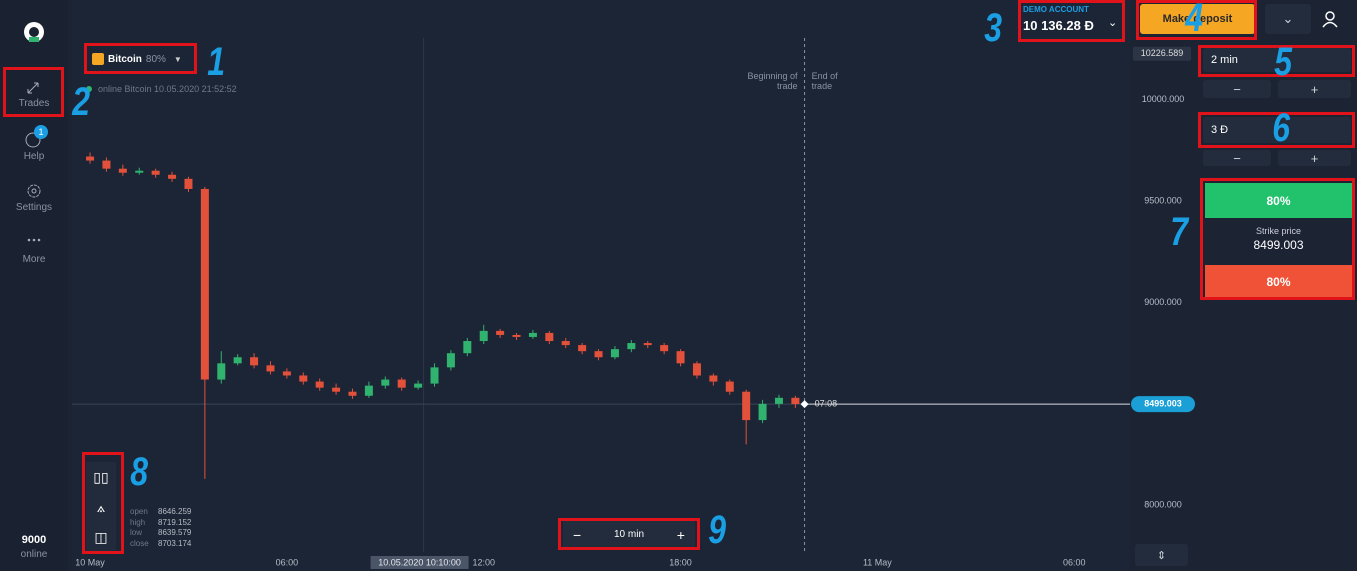 The width and height of the screenshot is (1357, 571). Describe the element at coordinates (1314, 89) in the screenshot. I see `time-plus: +` at that location.